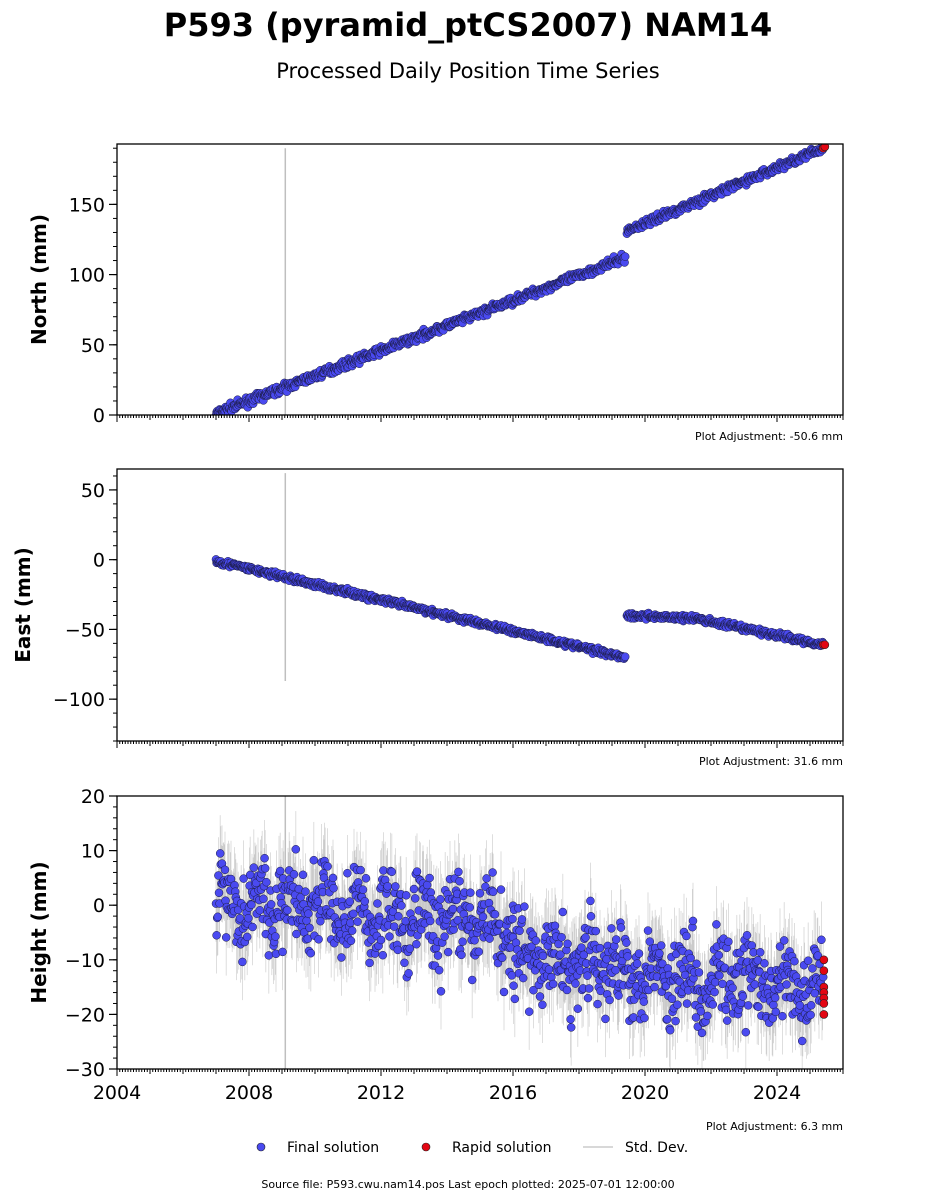 This screenshot has height=1200, width=937. I want to click on east-plot-area, so click(520, 577).